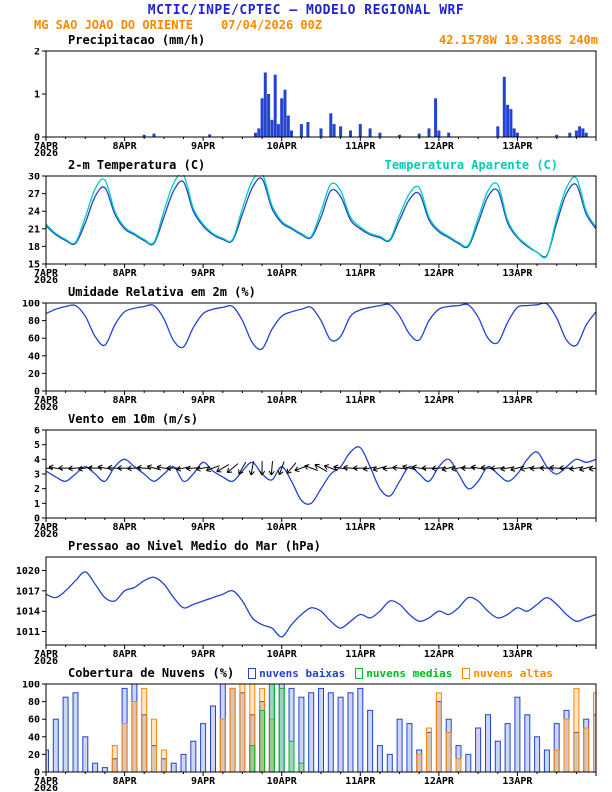  I want to click on svg-text: 21, so click(34, 229).